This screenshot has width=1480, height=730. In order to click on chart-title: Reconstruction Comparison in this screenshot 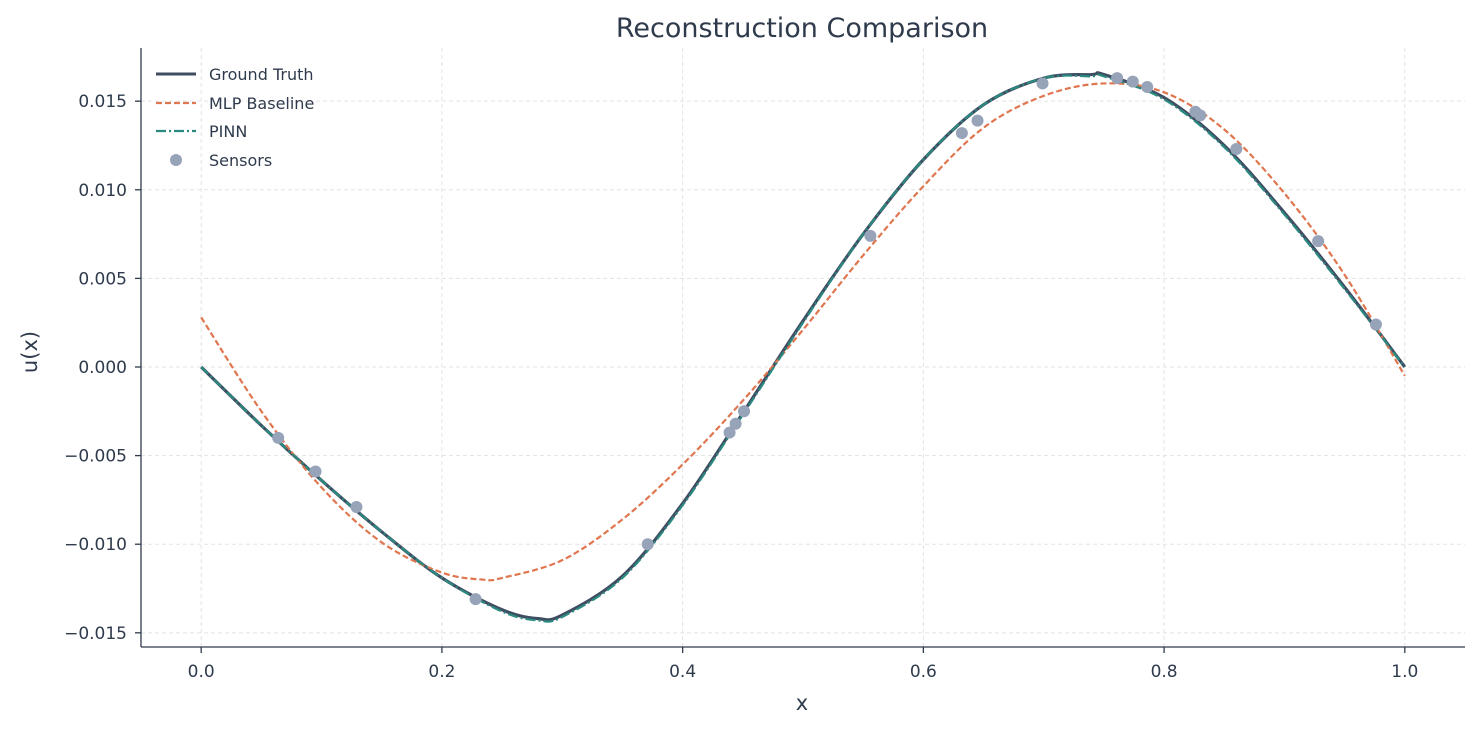, I will do `click(802, 28)`.